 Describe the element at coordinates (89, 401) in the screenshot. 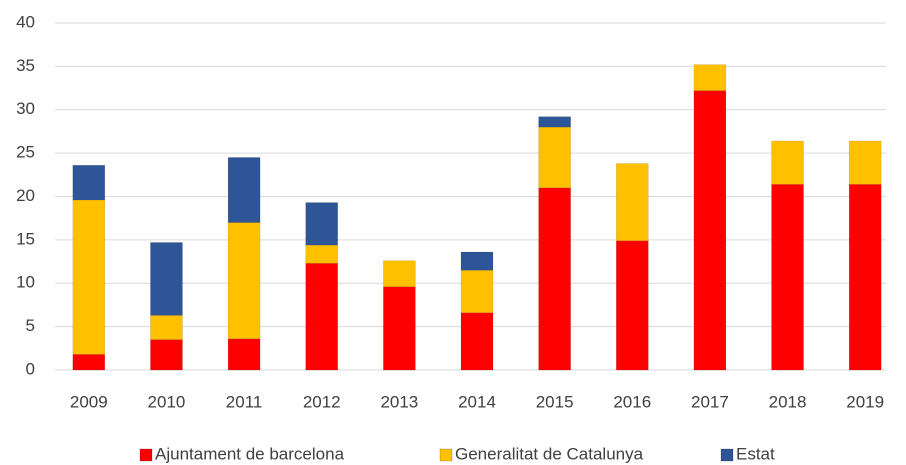

I see `x-tick-label: 2009` at that location.